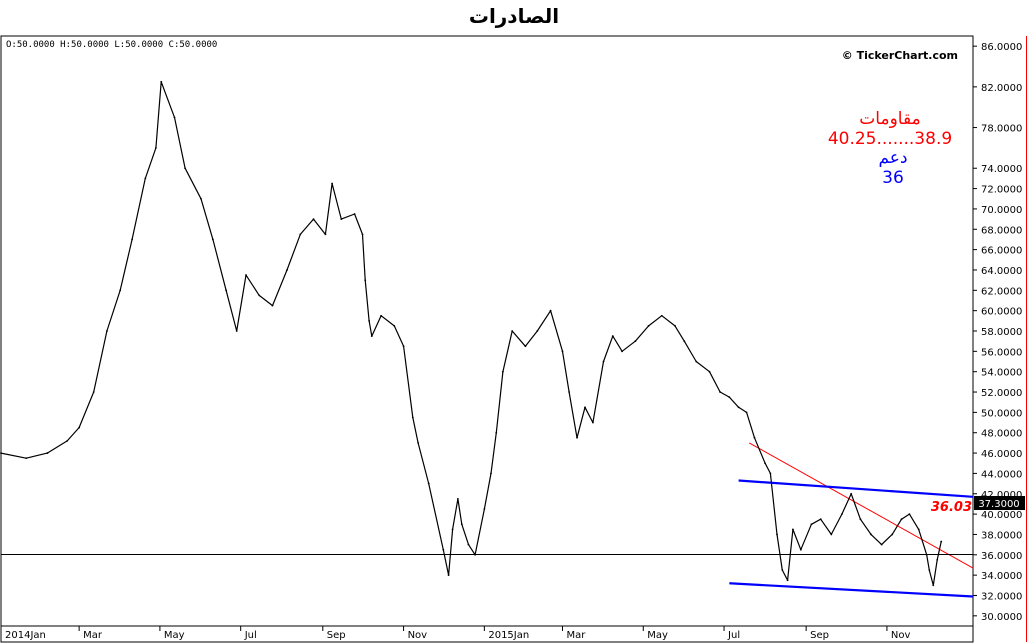  Describe the element at coordinates (892, 158) in the screenshot. I see `support-label: دعم` at that location.